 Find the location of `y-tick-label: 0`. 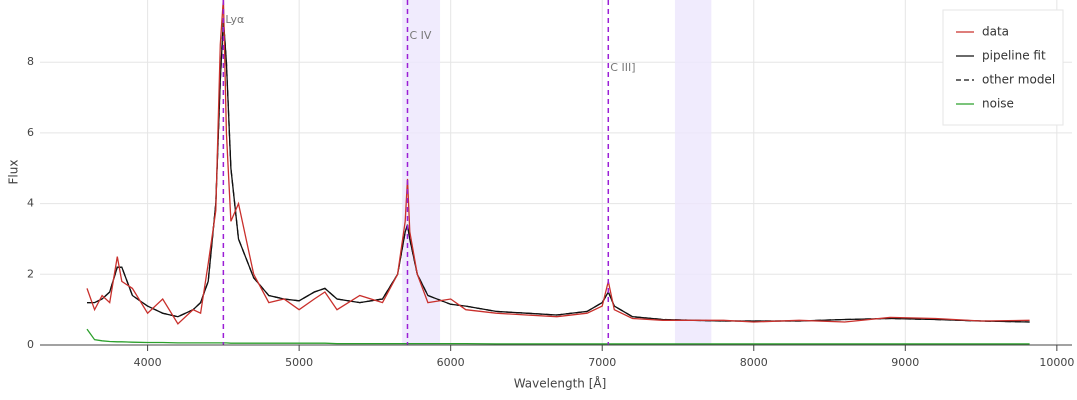

y-tick-label: 0 is located at coordinates (30, 344).